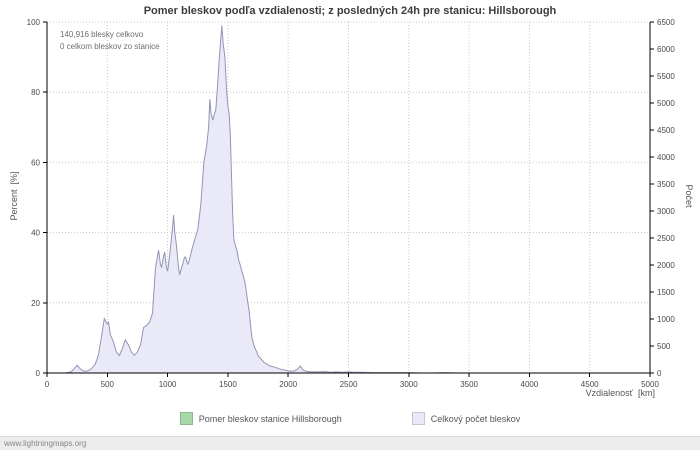 The width and height of the screenshot is (700, 450). Describe the element at coordinates (666, 22) in the screenshot. I see `svg-text: 6500` at that location.